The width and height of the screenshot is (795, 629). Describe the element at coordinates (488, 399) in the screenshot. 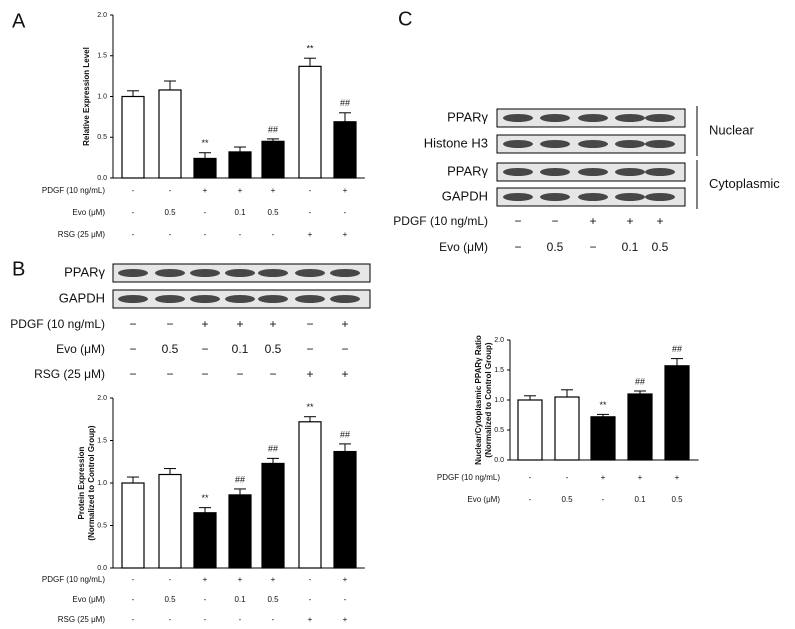

I see `y-axis-label: (Normalized to Control Group)` at that location.